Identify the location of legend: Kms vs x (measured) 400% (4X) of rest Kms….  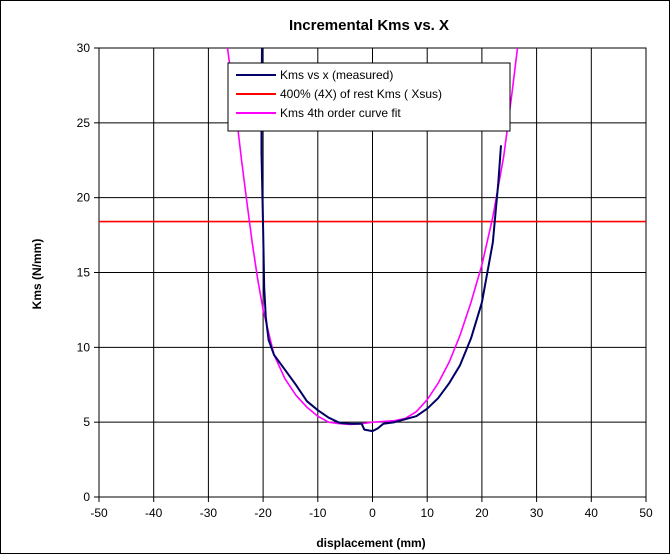
(369, 97).